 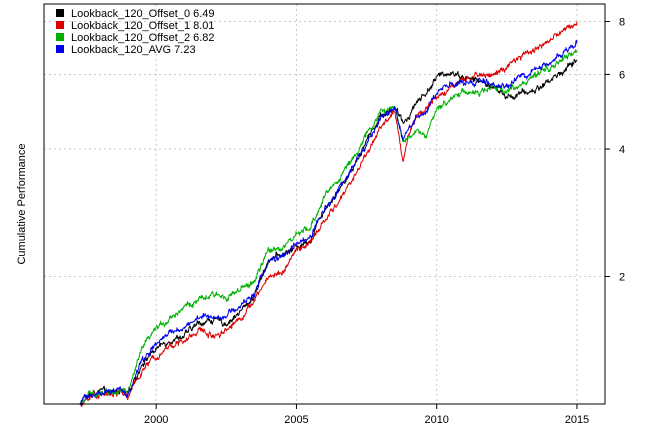 I want to click on y-tick-label-4: 4, so click(x=622, y=150).